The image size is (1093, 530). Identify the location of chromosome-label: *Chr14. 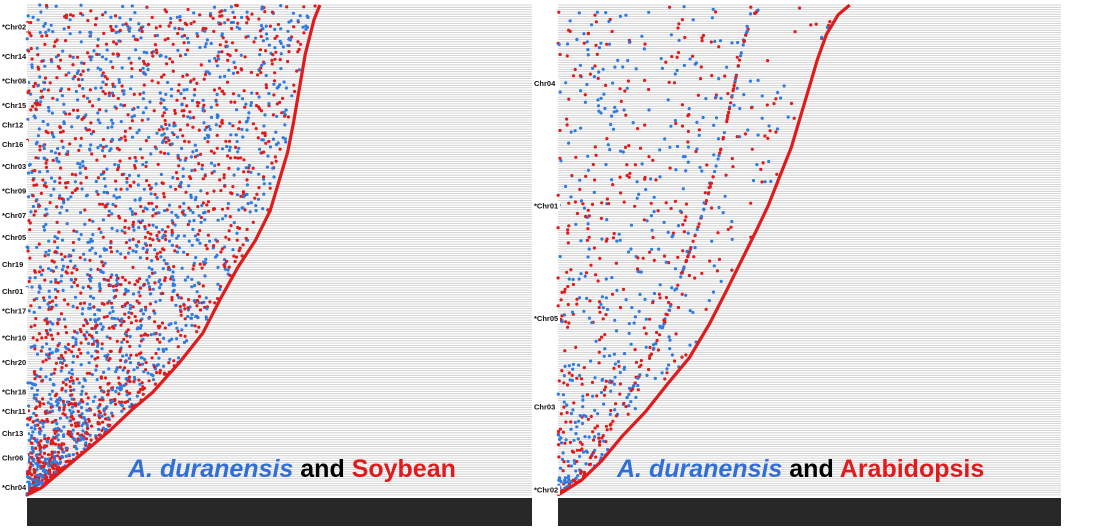
(14, 56).